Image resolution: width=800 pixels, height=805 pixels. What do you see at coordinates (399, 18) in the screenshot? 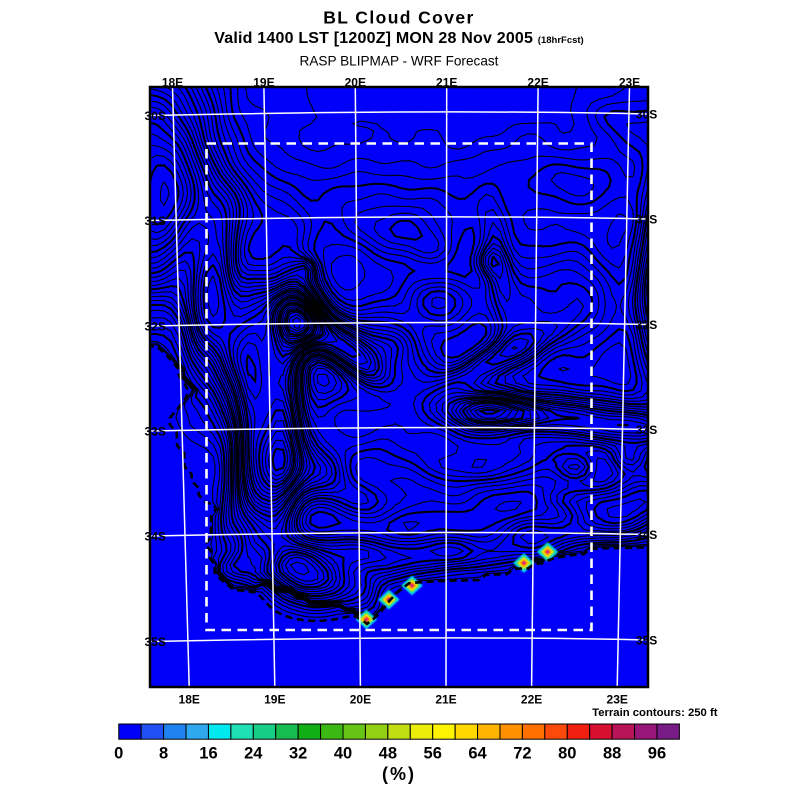
I see `svg-text: BL Cloud Cover` at bounding box center [399, 18].